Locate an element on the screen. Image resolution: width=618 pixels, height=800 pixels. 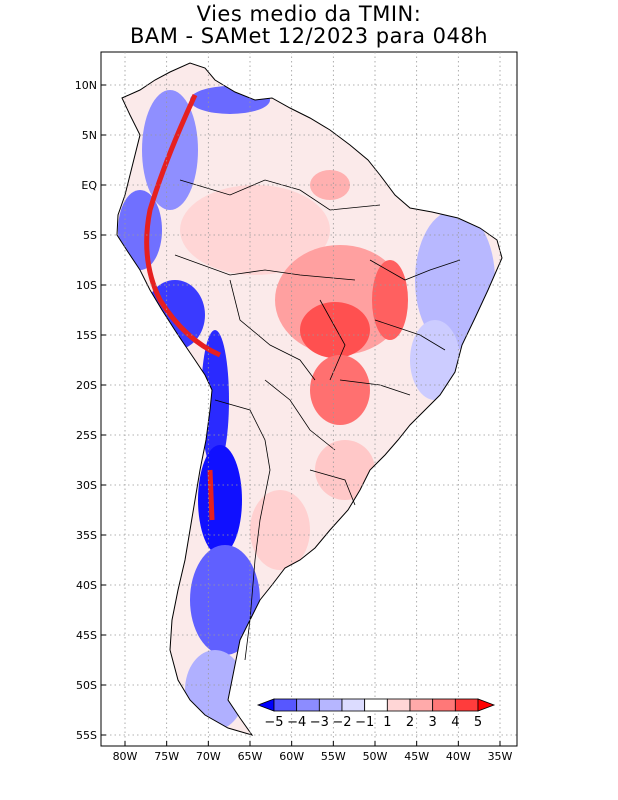
bias-region-chile-blue is located at coordinates (220, 500).